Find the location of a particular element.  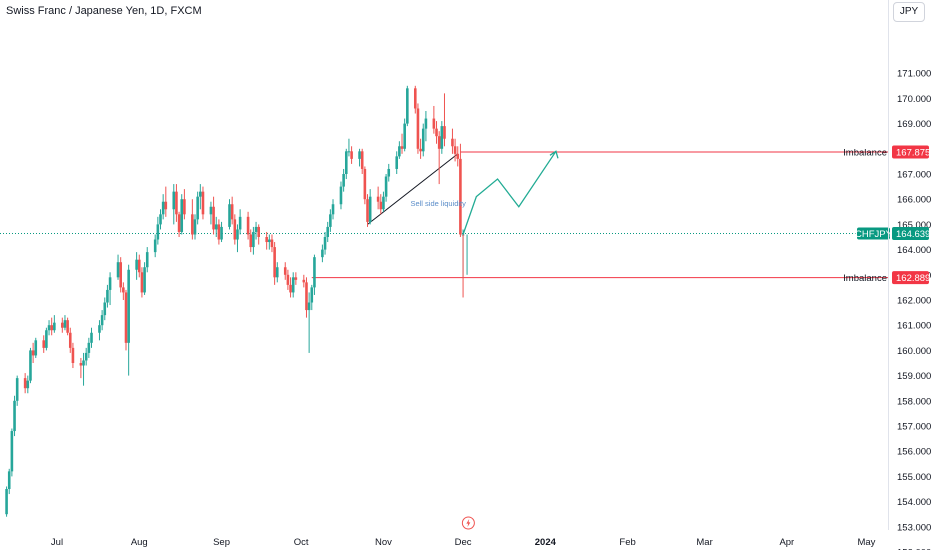

time-tick-label: Sep is located at coordinates (221, 542).